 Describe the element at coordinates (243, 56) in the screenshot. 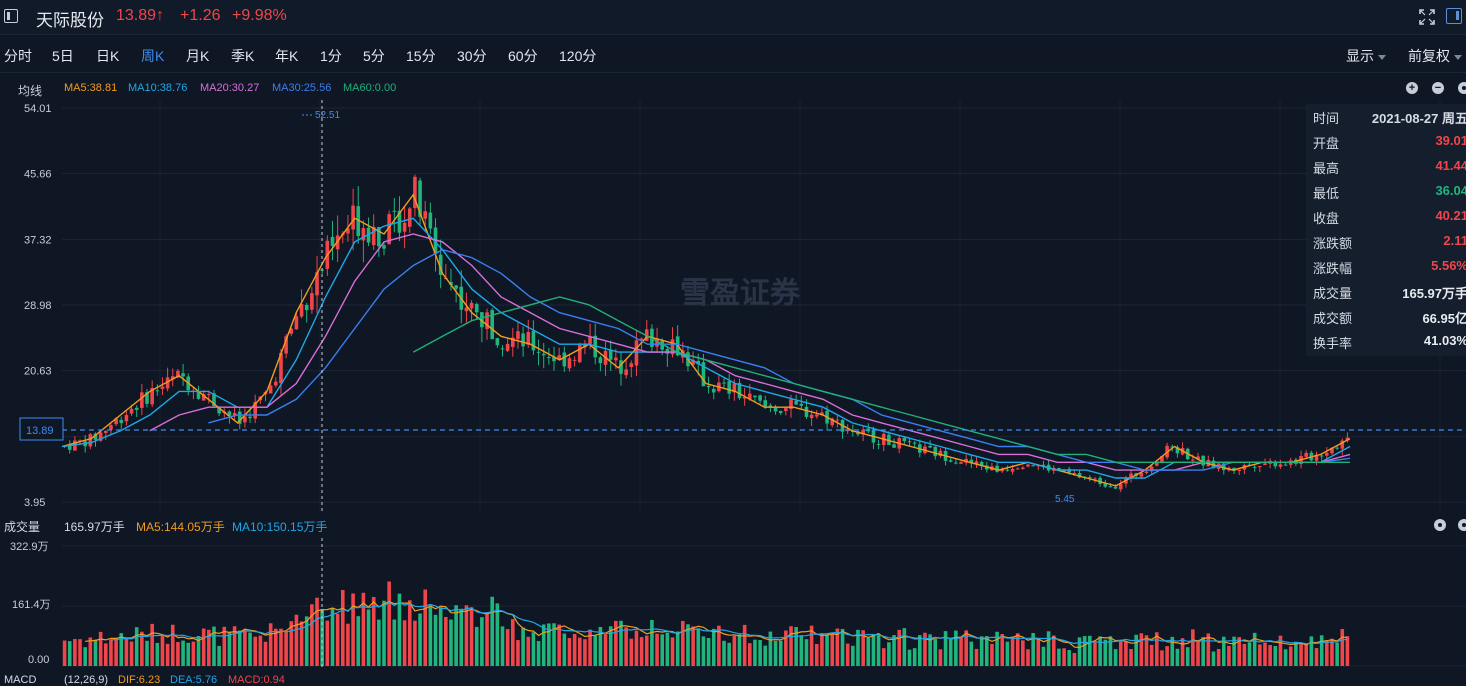

I see `tab-quarterly: 季K` at that location.